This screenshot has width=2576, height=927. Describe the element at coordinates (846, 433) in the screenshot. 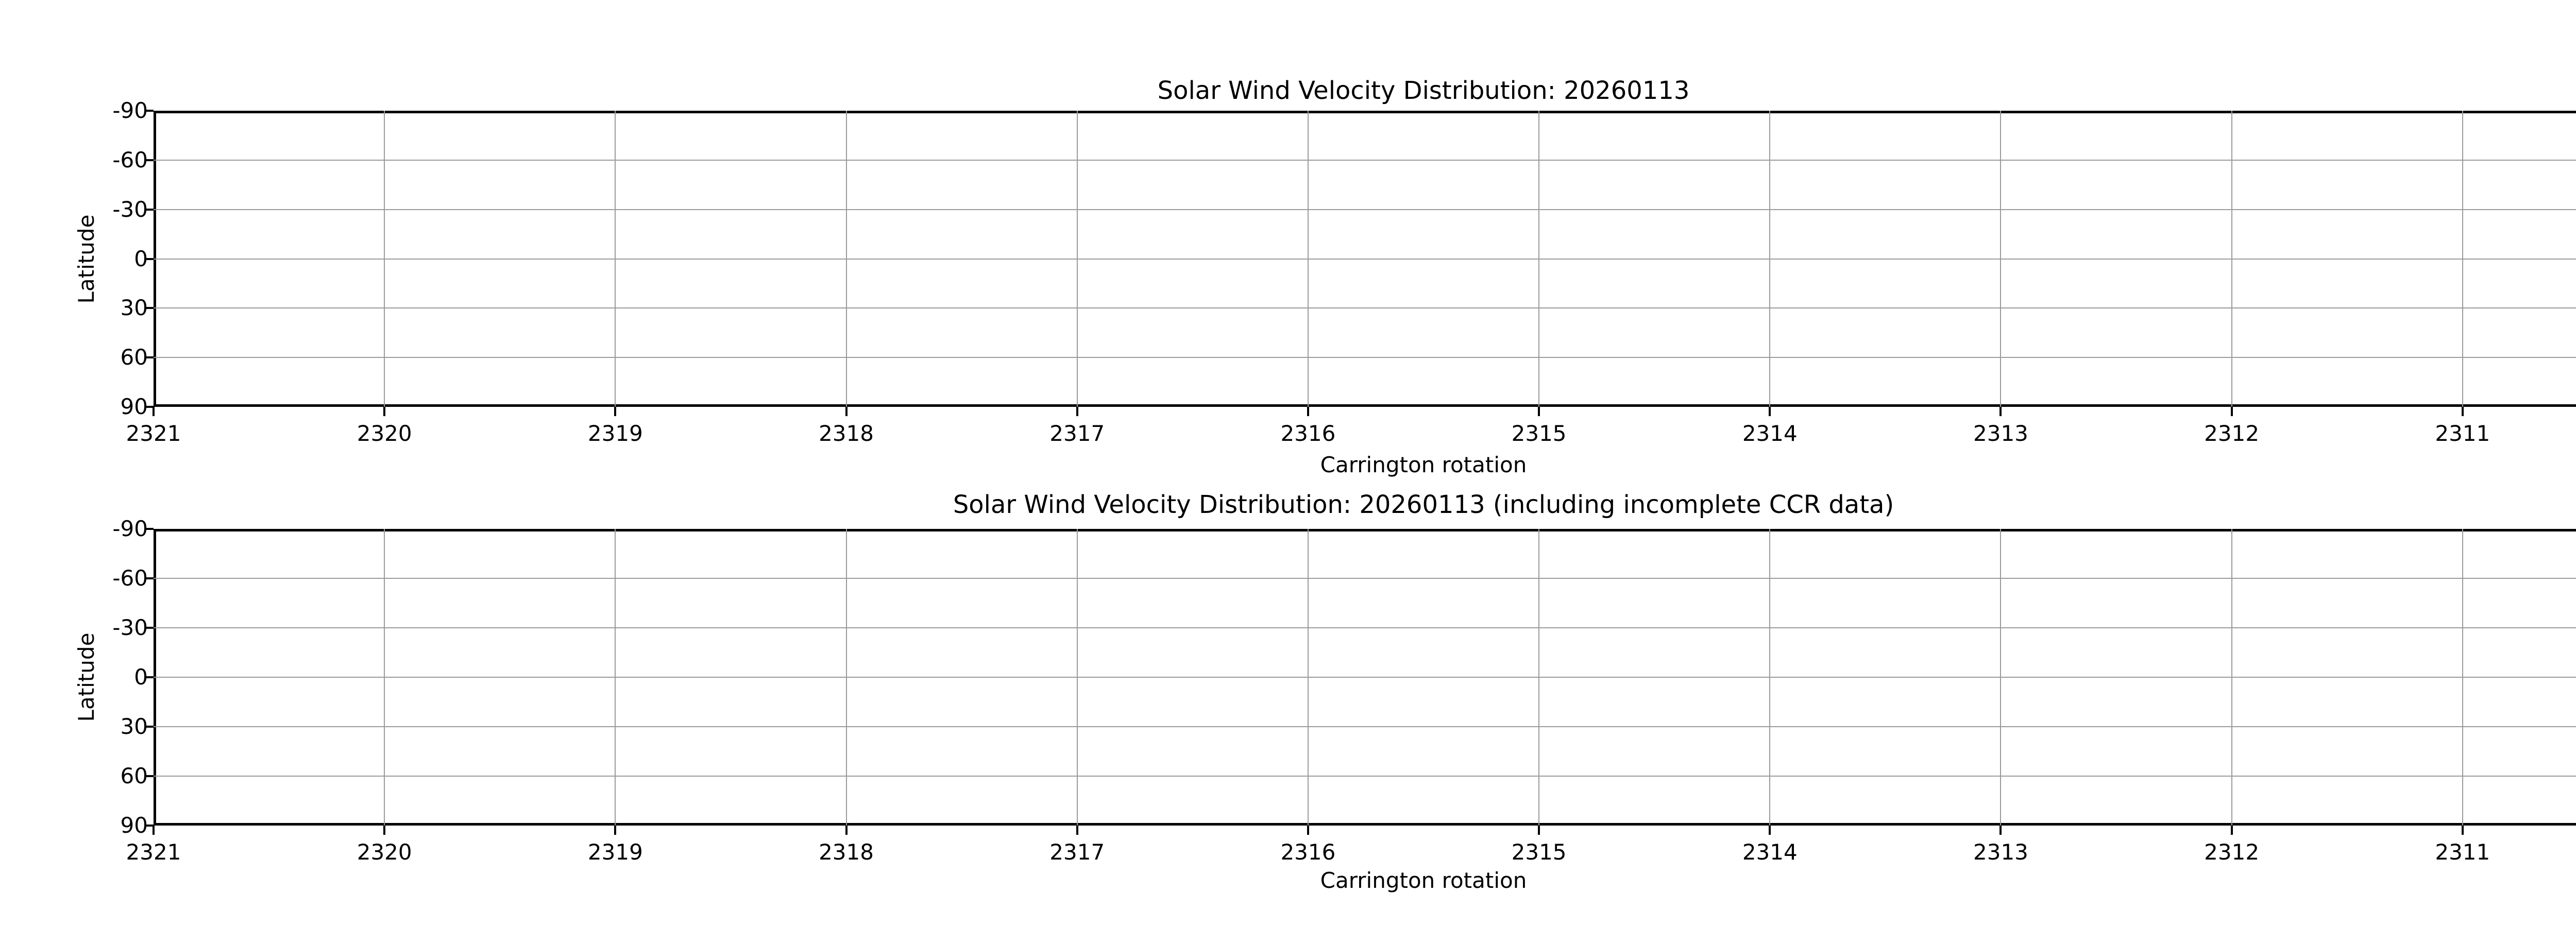

I see `panel-top-x-tick-label: 2318` at that location.